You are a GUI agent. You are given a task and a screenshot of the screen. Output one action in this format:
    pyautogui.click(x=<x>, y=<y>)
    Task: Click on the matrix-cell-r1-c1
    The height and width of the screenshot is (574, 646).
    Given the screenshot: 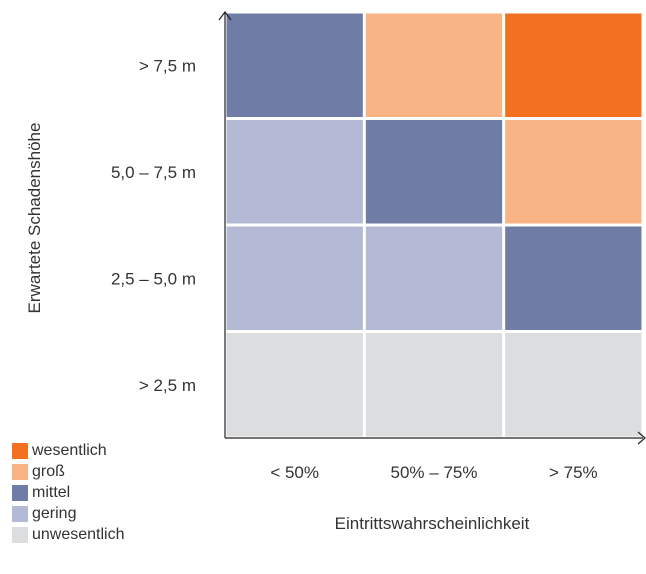 What is the action you would take?
    pyautogui.click(x=434, y=278)
    